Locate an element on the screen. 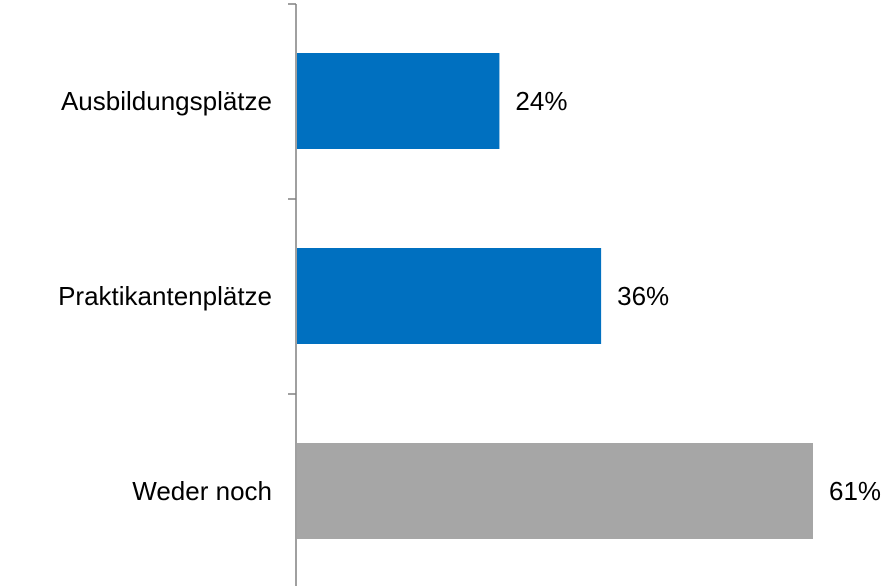  data-label: 36% is located at coordinates (643, 296).